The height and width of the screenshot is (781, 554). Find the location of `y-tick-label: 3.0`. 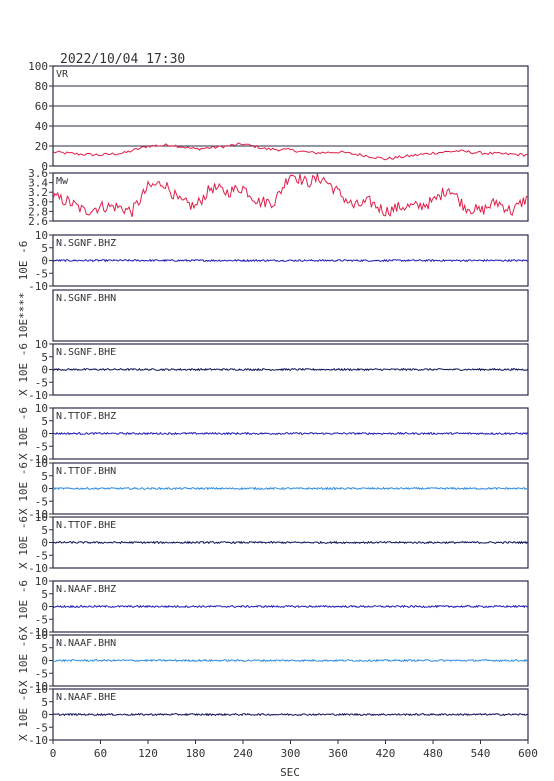

y-tick-label: 3.0 is located at coordinates (38, 202).